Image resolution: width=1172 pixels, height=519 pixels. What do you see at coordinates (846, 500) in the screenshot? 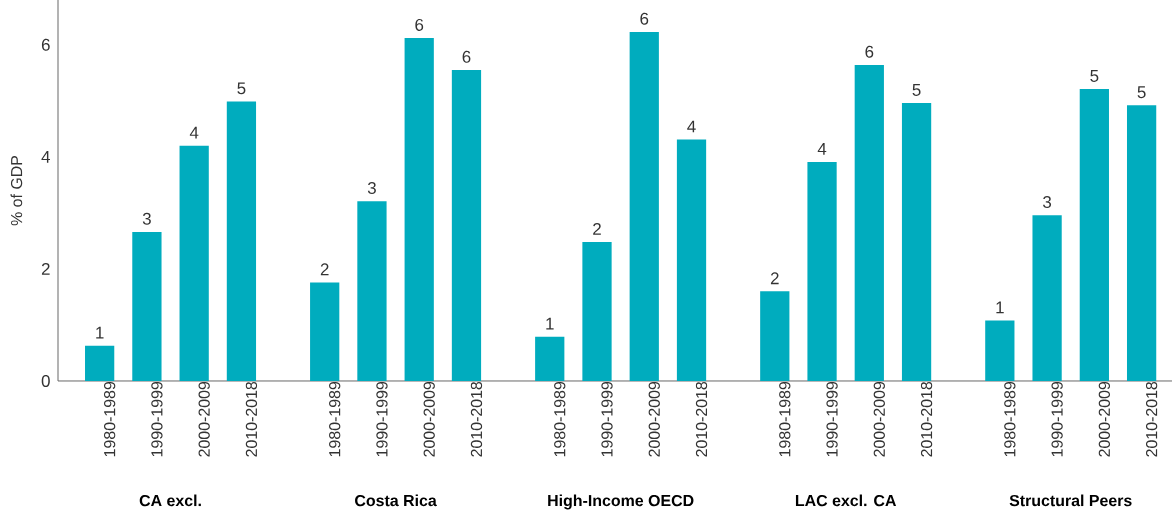
I see `x-tick-label: LAC excl. CA` at bounding box center [846, 500].